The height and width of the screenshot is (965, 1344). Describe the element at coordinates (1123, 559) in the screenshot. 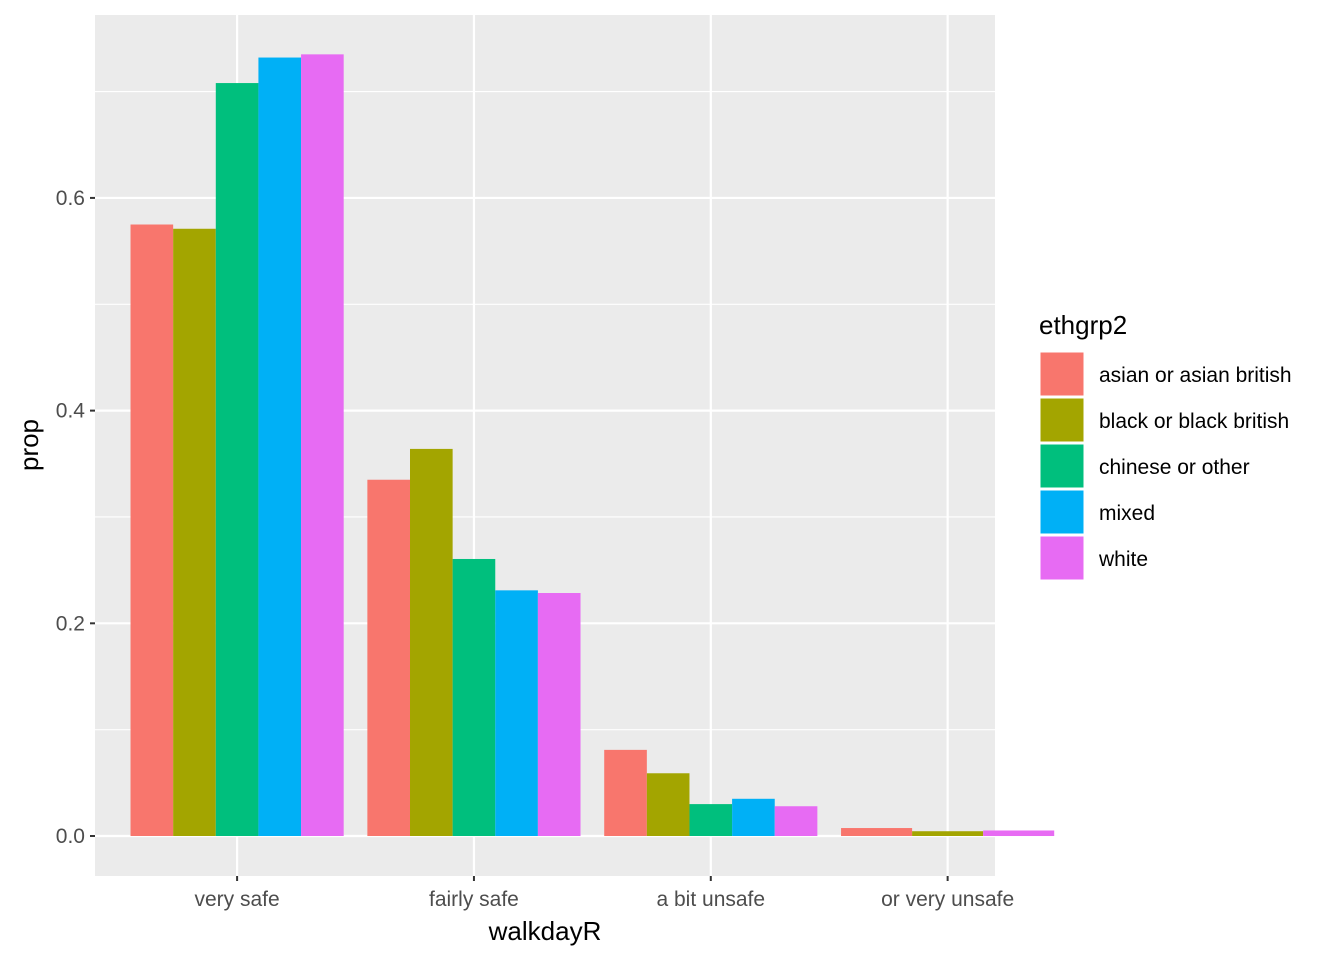

I see `legend-label: white` at that location.